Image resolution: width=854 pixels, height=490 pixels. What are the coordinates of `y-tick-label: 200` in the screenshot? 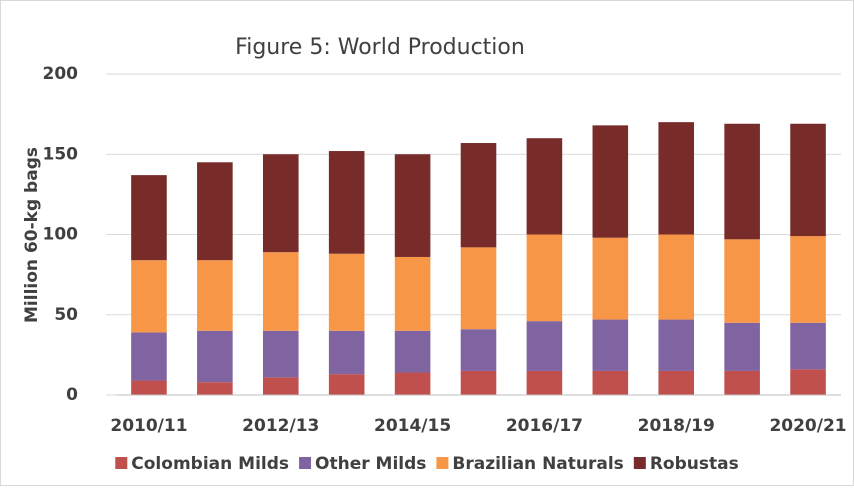 It's located at (61, 74).